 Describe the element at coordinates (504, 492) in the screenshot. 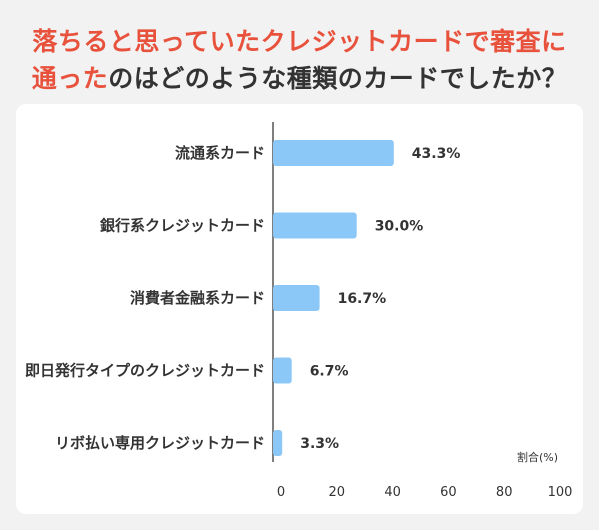

I see `x-tick-label-80: 80` at that location.